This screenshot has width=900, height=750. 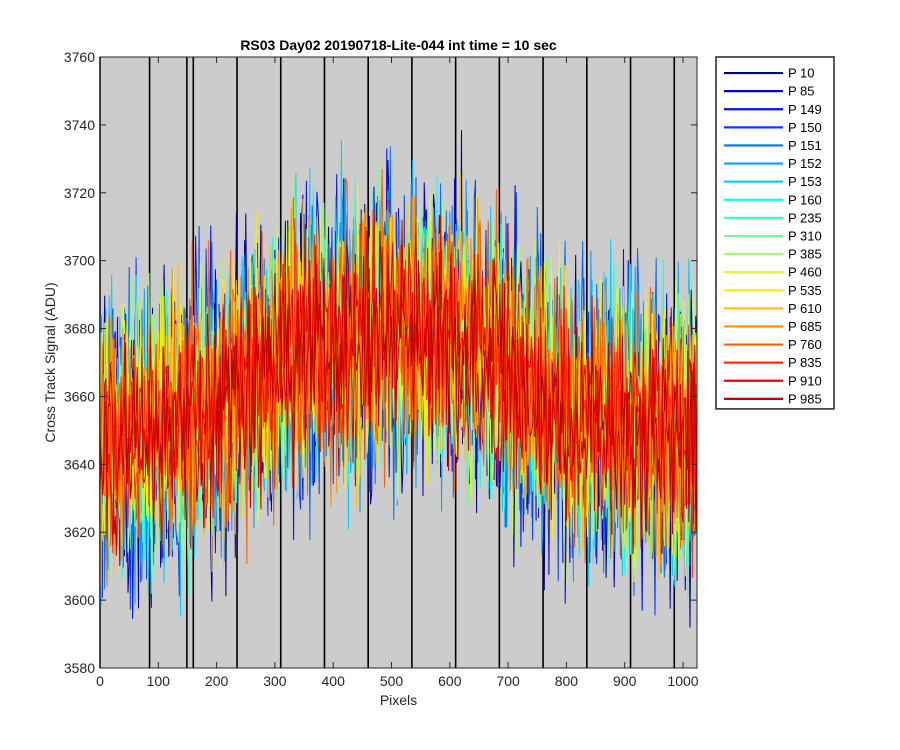 What do you see at coordinates (805, 308) in the screenshot?
I see `legend-label: P 610` at bounding box center [805, 308].